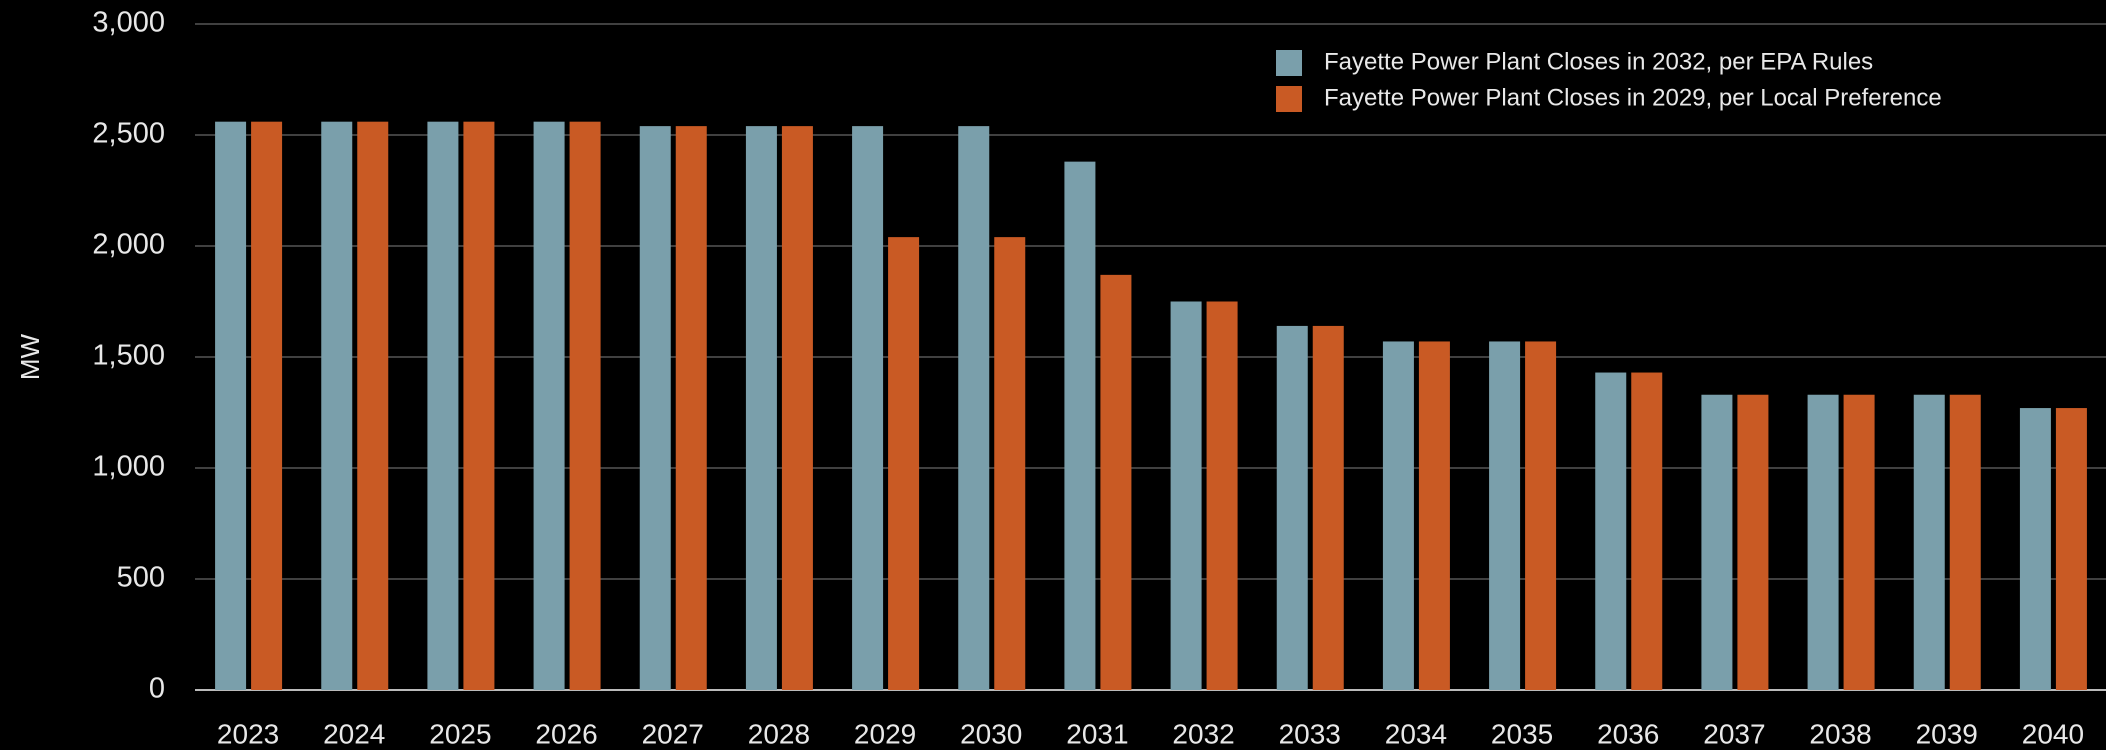  What do you see at coordinates (248, 733) in the screenshot?
I see `x-tick-label: 2023` at bounding box center [248, 733].